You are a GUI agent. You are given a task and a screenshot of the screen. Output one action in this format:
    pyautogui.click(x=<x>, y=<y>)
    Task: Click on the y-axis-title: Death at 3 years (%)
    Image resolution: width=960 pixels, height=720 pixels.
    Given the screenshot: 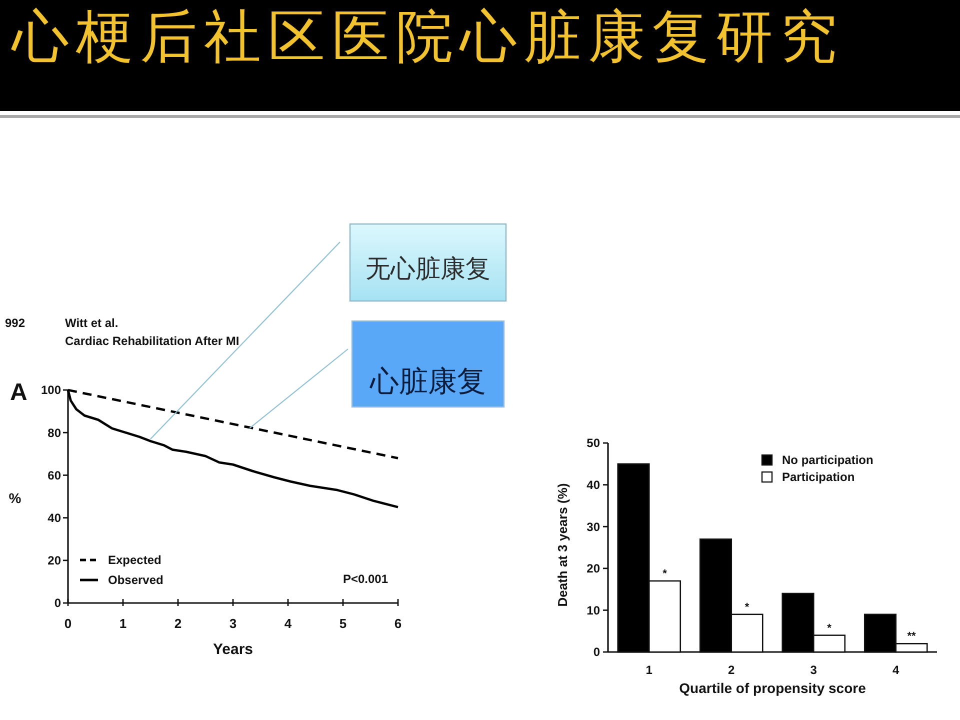 What is the action you would take?
    pyautogui.click(x=562, y=545)
    